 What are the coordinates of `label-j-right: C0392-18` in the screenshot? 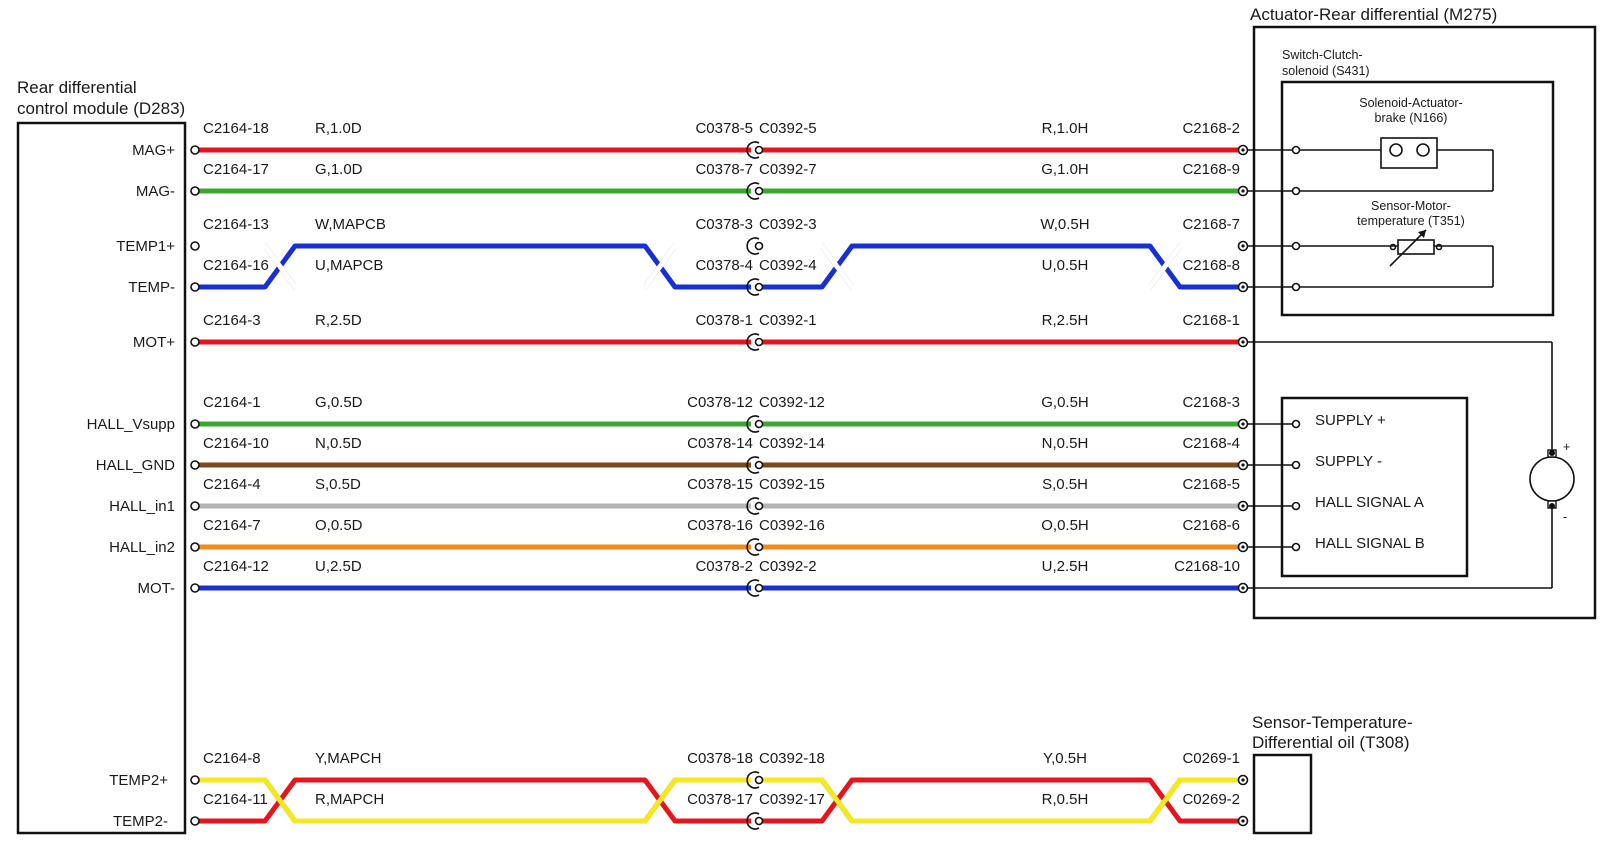 It's located at (792, 758).